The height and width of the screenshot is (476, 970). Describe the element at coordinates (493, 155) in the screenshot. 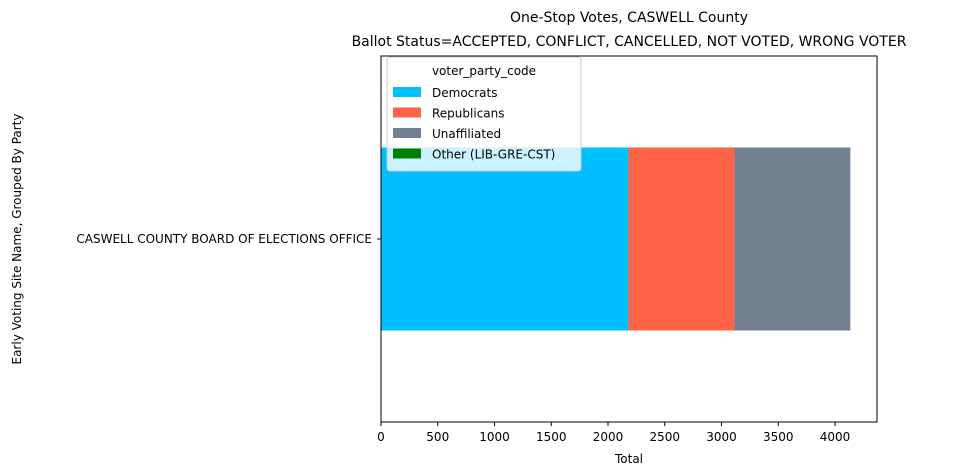

I see `legend-label: Other (LIB-GRE-CST)` at that location.